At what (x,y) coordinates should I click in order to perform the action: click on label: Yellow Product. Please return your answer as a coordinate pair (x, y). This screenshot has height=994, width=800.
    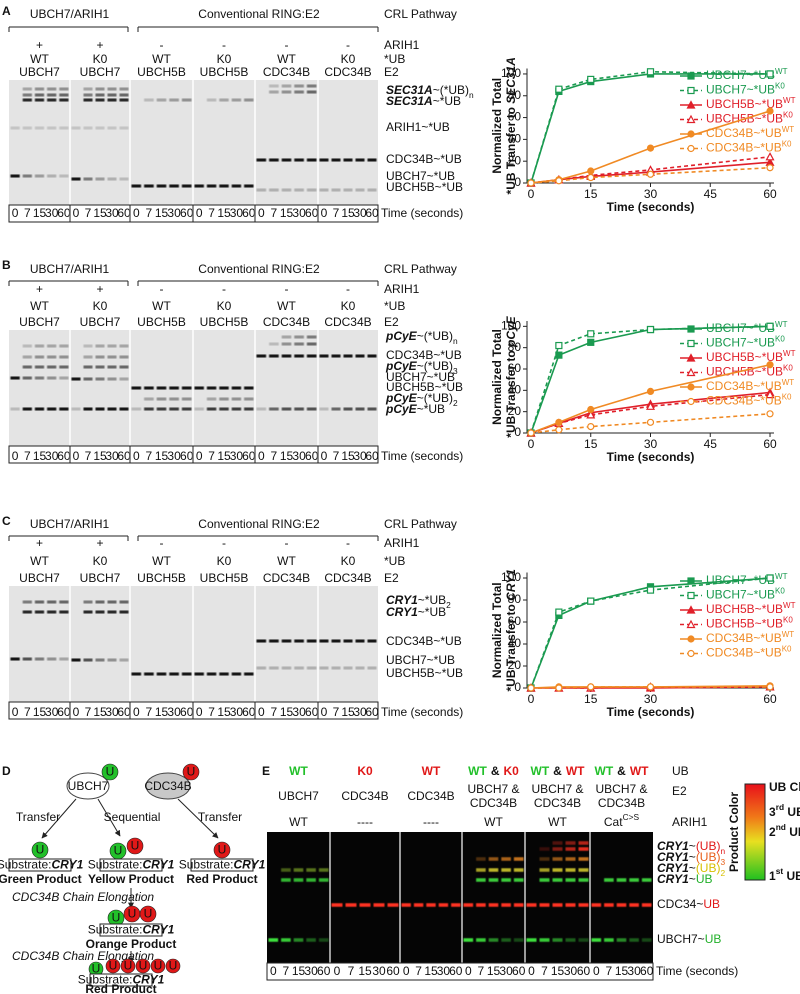
    Looking at the image, I should click on (131, 879).